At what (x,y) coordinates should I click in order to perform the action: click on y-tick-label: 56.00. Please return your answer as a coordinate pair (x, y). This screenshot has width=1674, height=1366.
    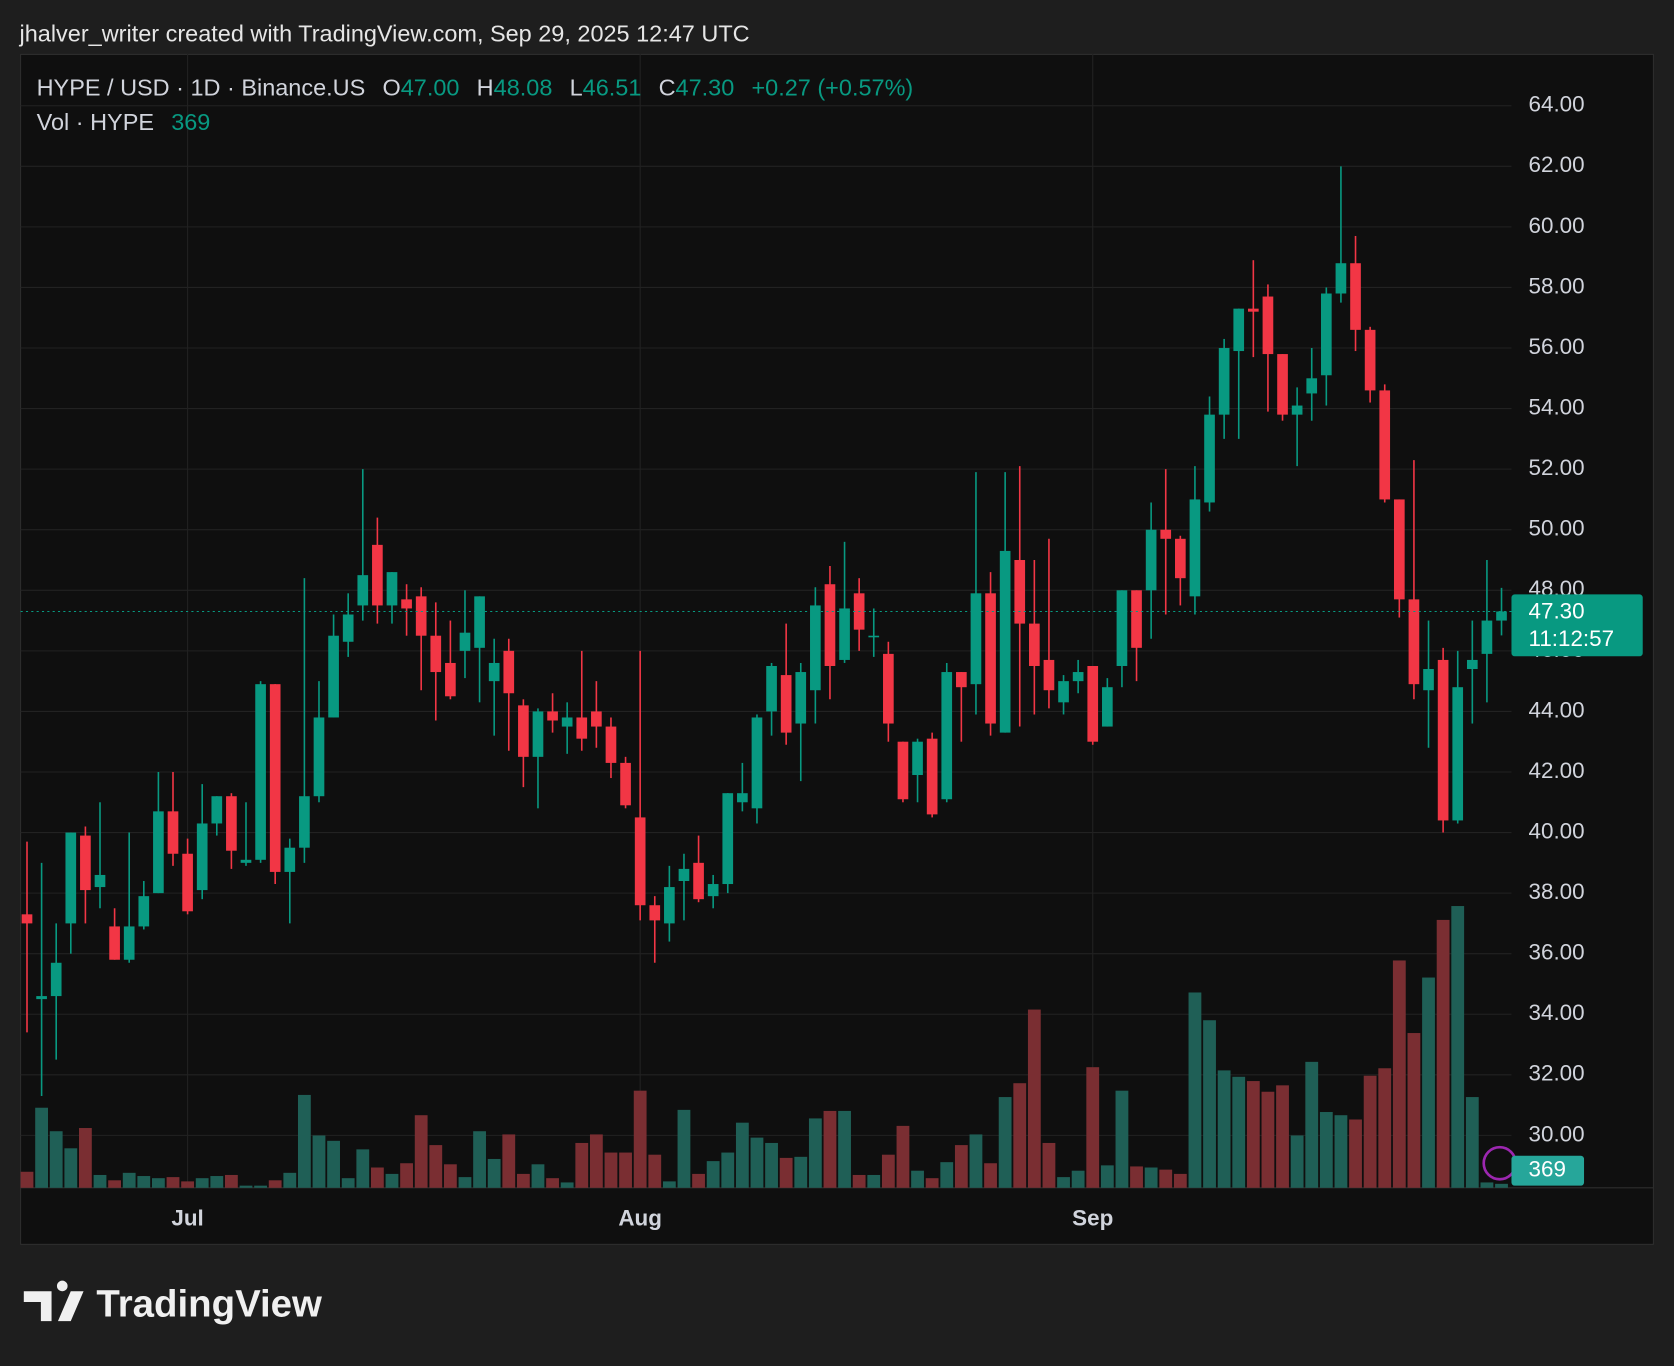
    Looking at the image, I should click on (1557, 346).